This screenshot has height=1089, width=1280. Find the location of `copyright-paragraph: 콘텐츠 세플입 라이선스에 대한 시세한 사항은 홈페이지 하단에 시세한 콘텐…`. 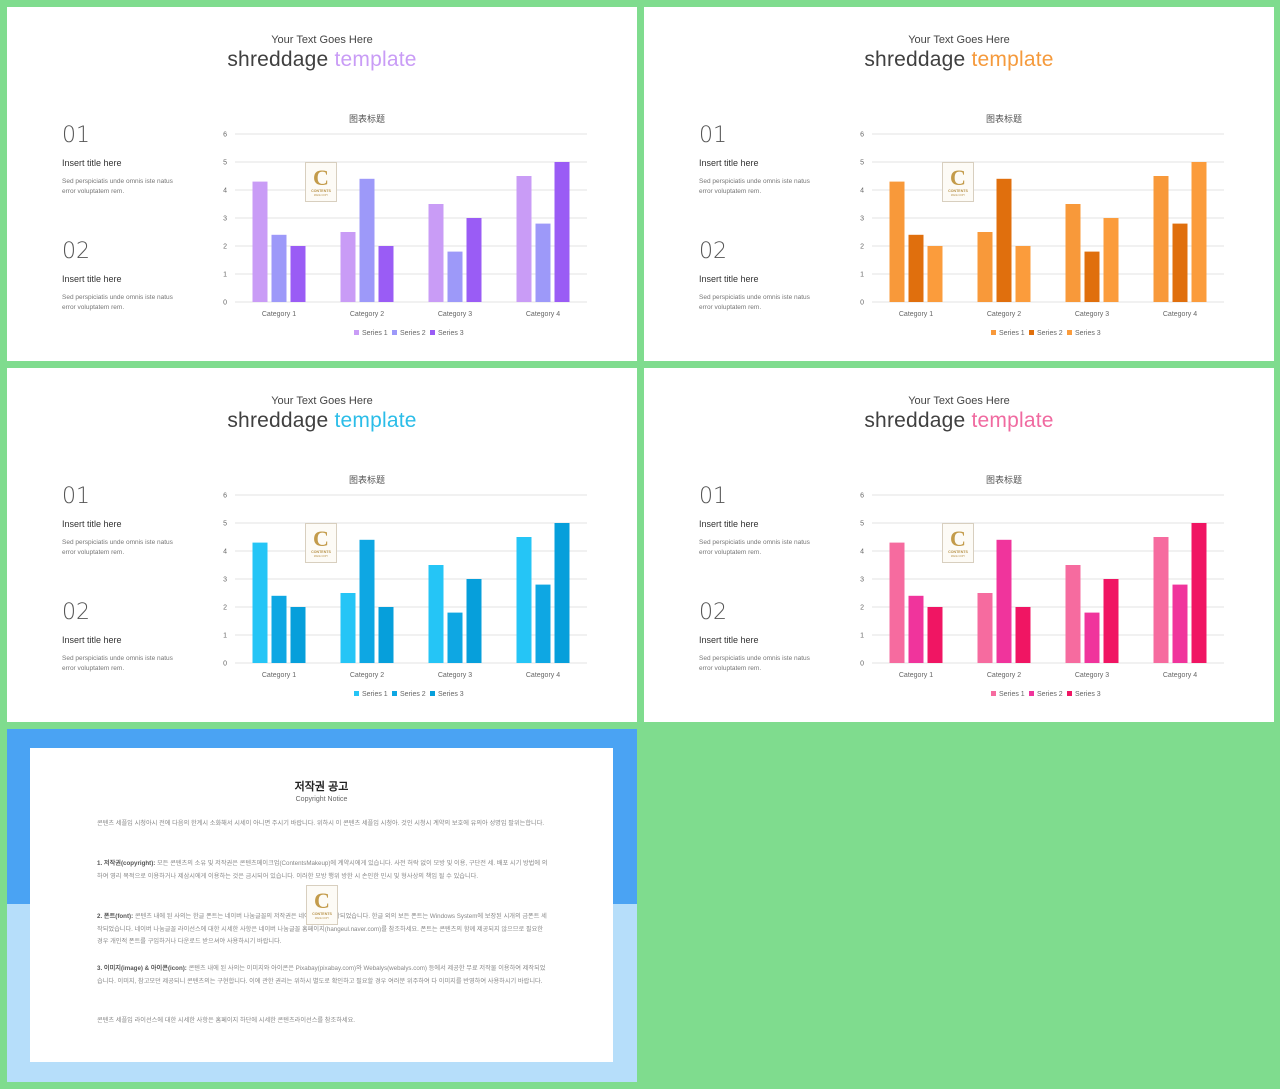

copyright-paragraph: 콘텐츠 세플입 라이선스에 대한 시세한 사항은 홈페이지 하단에 시세한 콘텐… is located at coordinates (323, 1021).